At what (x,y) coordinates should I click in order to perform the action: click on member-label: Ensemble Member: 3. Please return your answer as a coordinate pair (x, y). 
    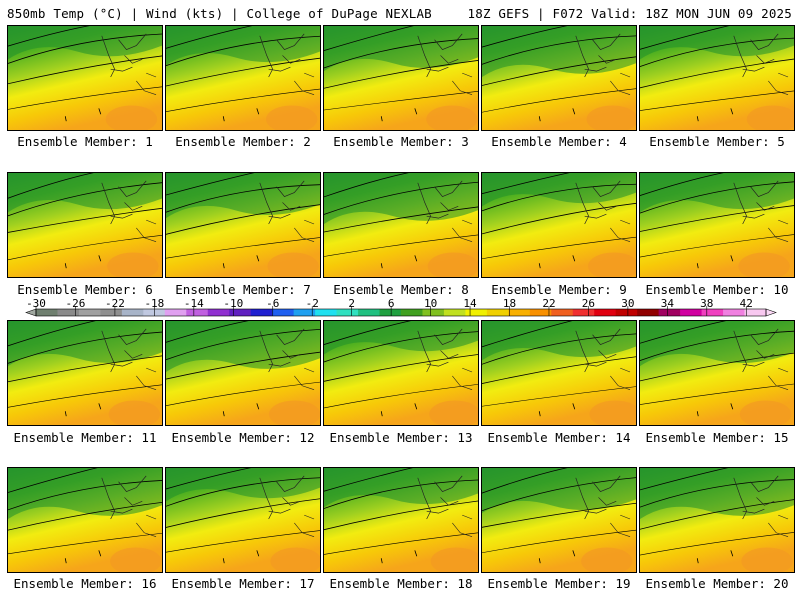
    Looking at the image, I should click on (401, 141).